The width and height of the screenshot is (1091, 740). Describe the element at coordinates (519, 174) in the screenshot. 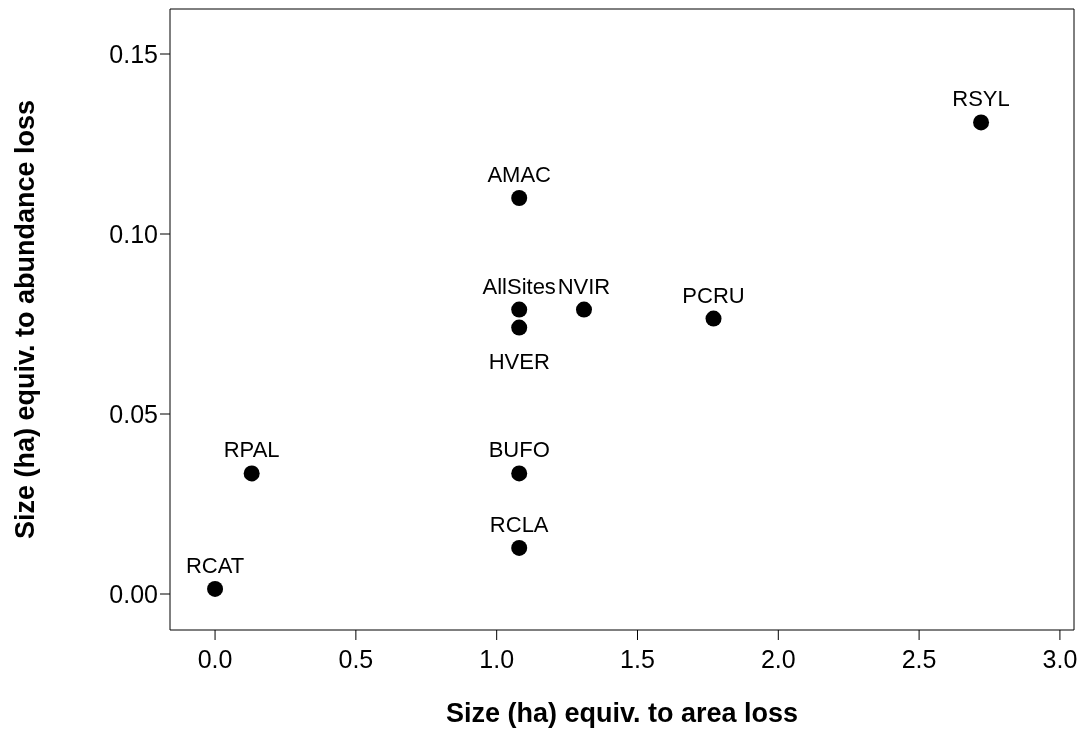

I see `annotation: AMAC` at that location.